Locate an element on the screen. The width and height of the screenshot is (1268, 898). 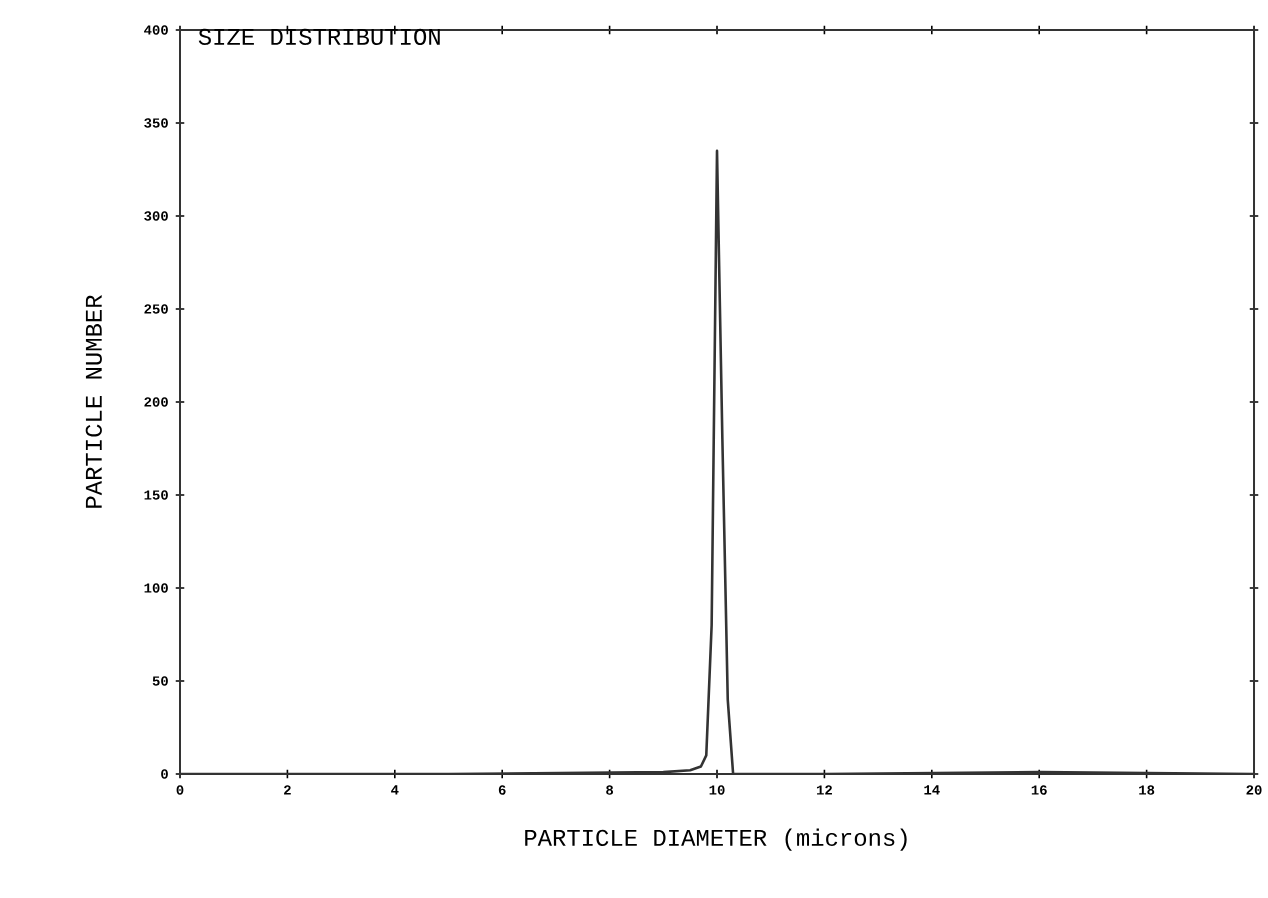
chart-title: SIZE DISTRIBUTION is located at coordinates (319, 37).